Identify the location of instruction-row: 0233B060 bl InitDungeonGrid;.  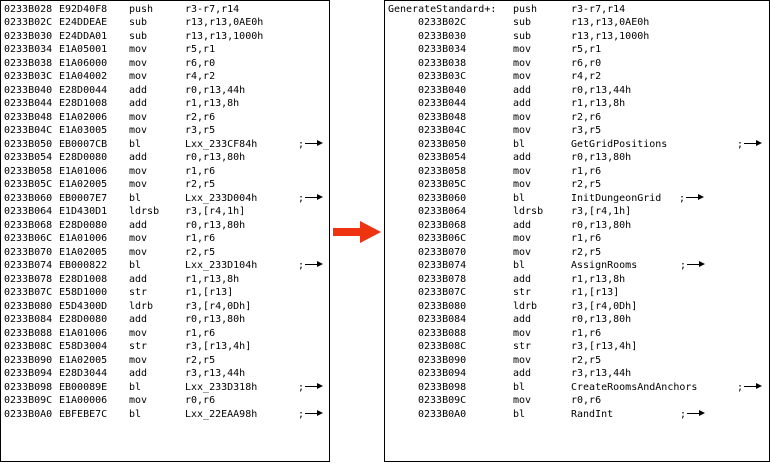
(577, 199).